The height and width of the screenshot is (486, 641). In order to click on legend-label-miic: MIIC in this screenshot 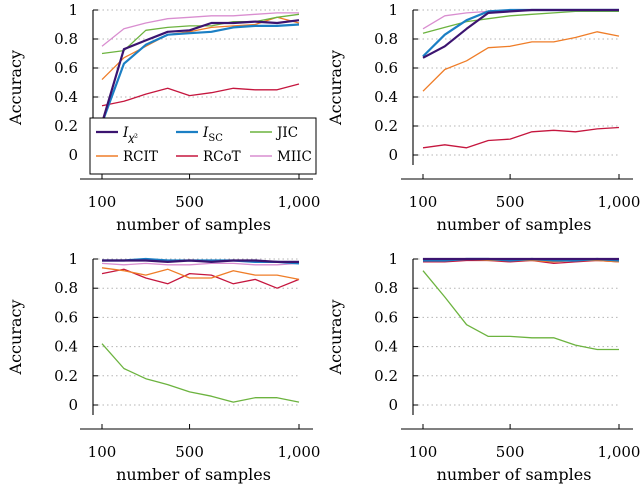, I will do `click(294, 157)`.